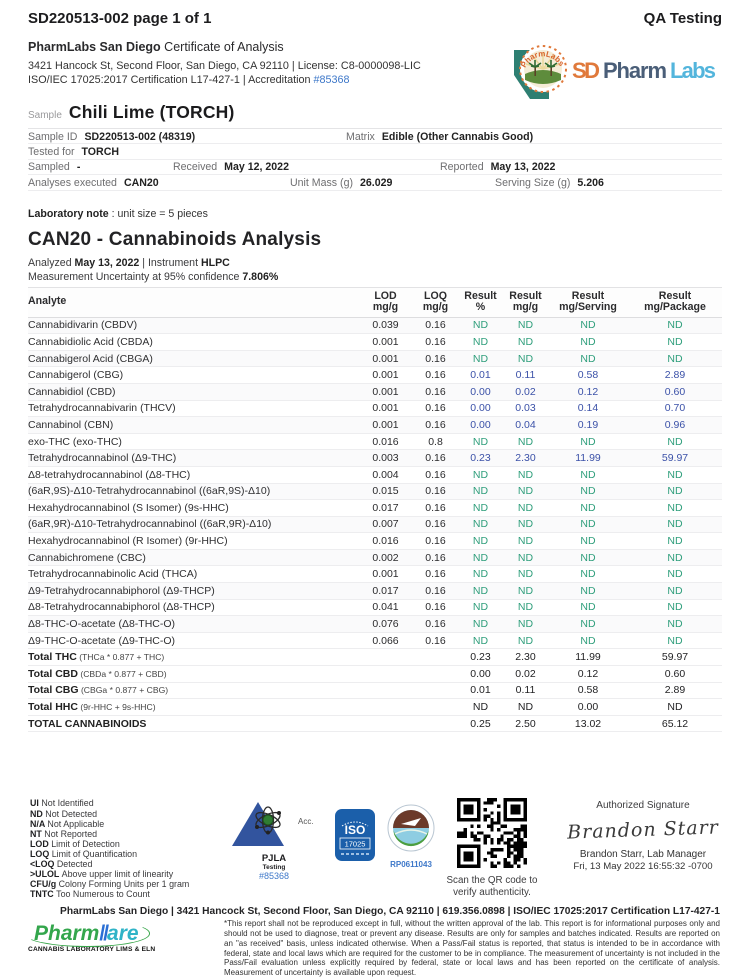  I want to click on total-name: TOTAL CANNABINOIDS, so click(193, 724).